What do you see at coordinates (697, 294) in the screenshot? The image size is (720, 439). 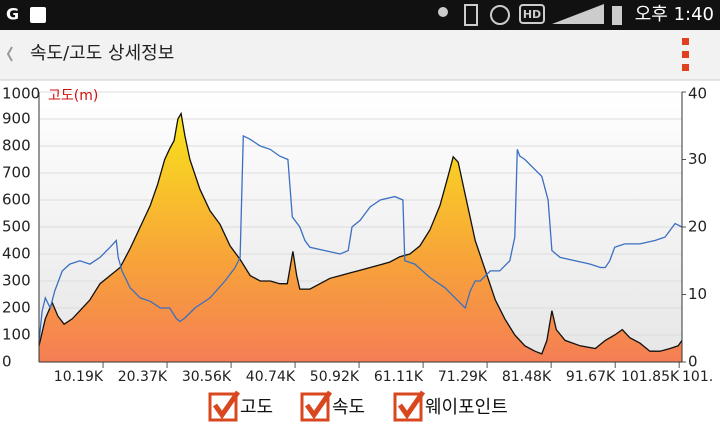 I see `y2-tick-label: 10` at bounding box center [697, 294].